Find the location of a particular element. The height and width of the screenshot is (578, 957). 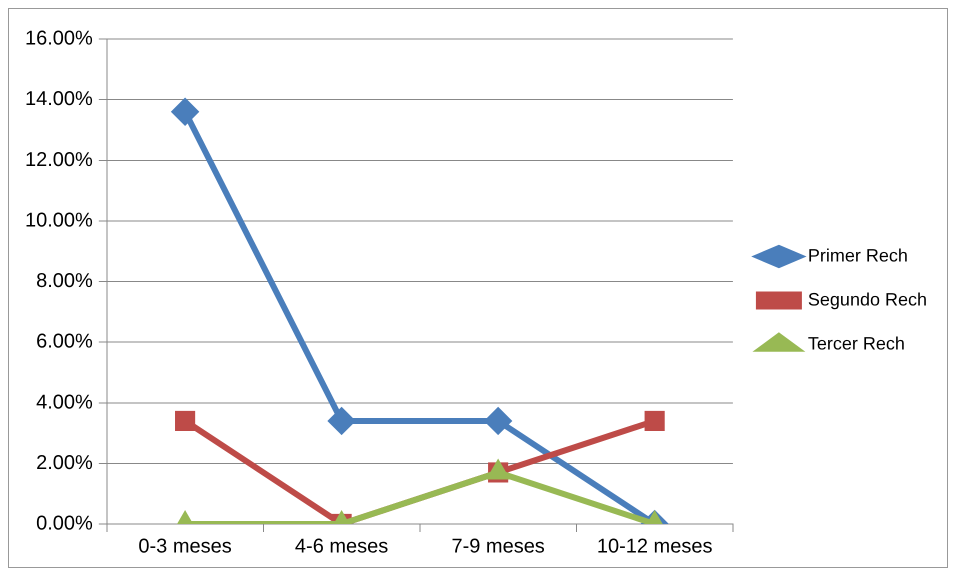

x-tick-label: 4-6 meses is located at coordinates (341, 547).